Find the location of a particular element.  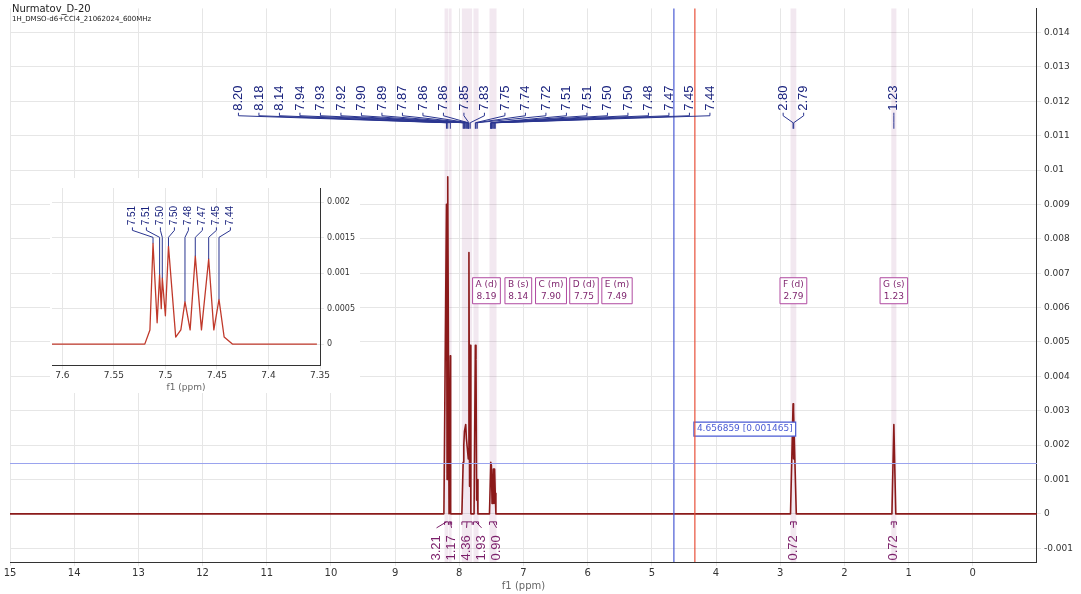

y-tick-label: 0.0015 is located at coordinates (341, 237).